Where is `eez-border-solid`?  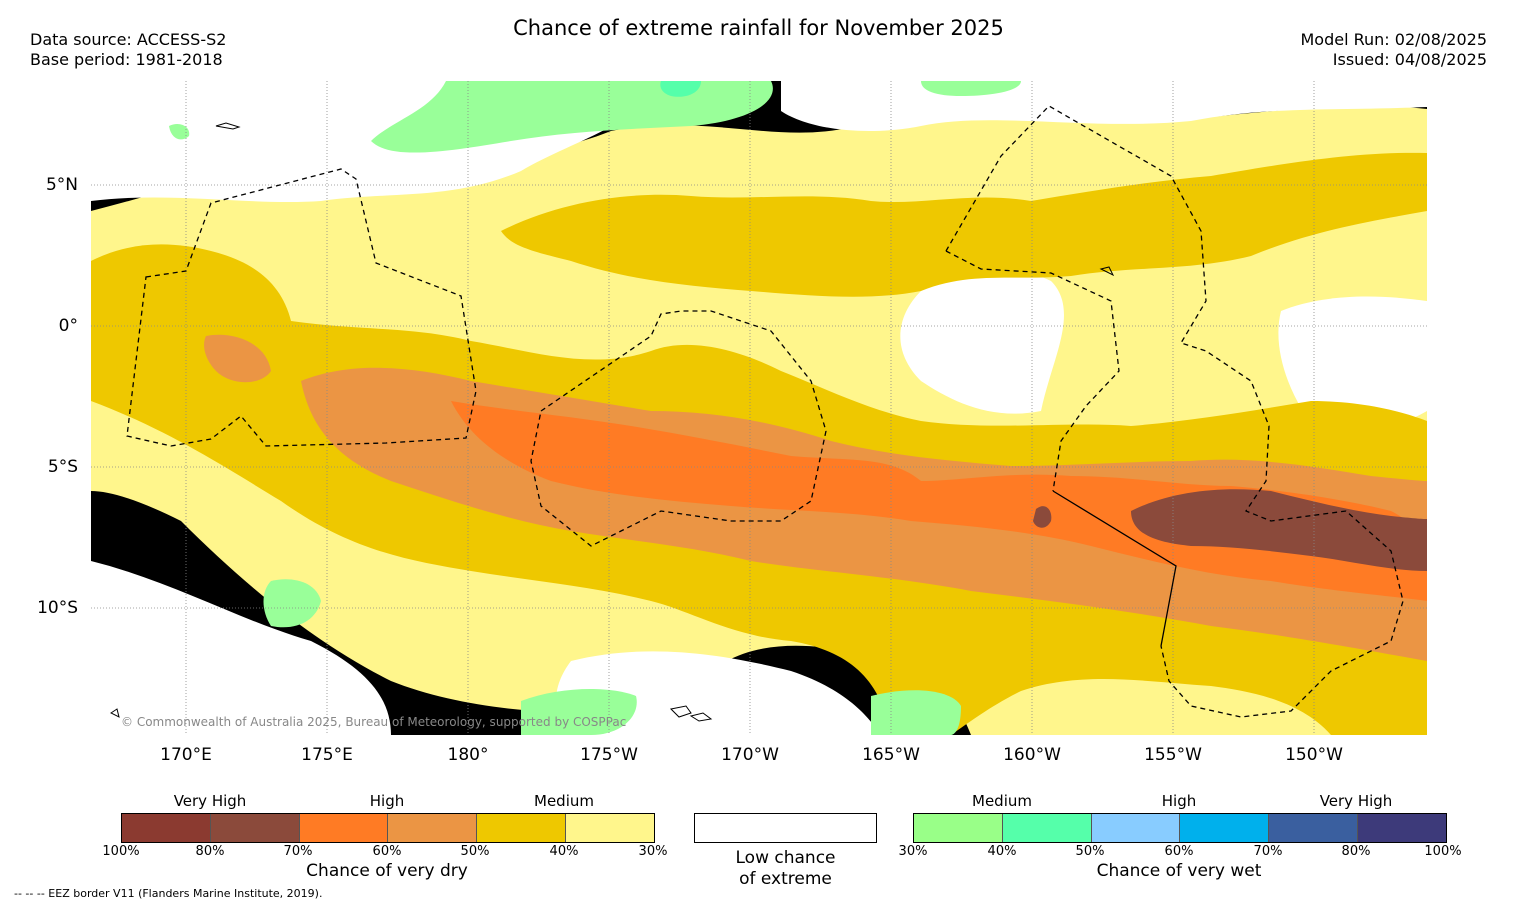 eez-border-solid is located at coordinates (1114, 568).